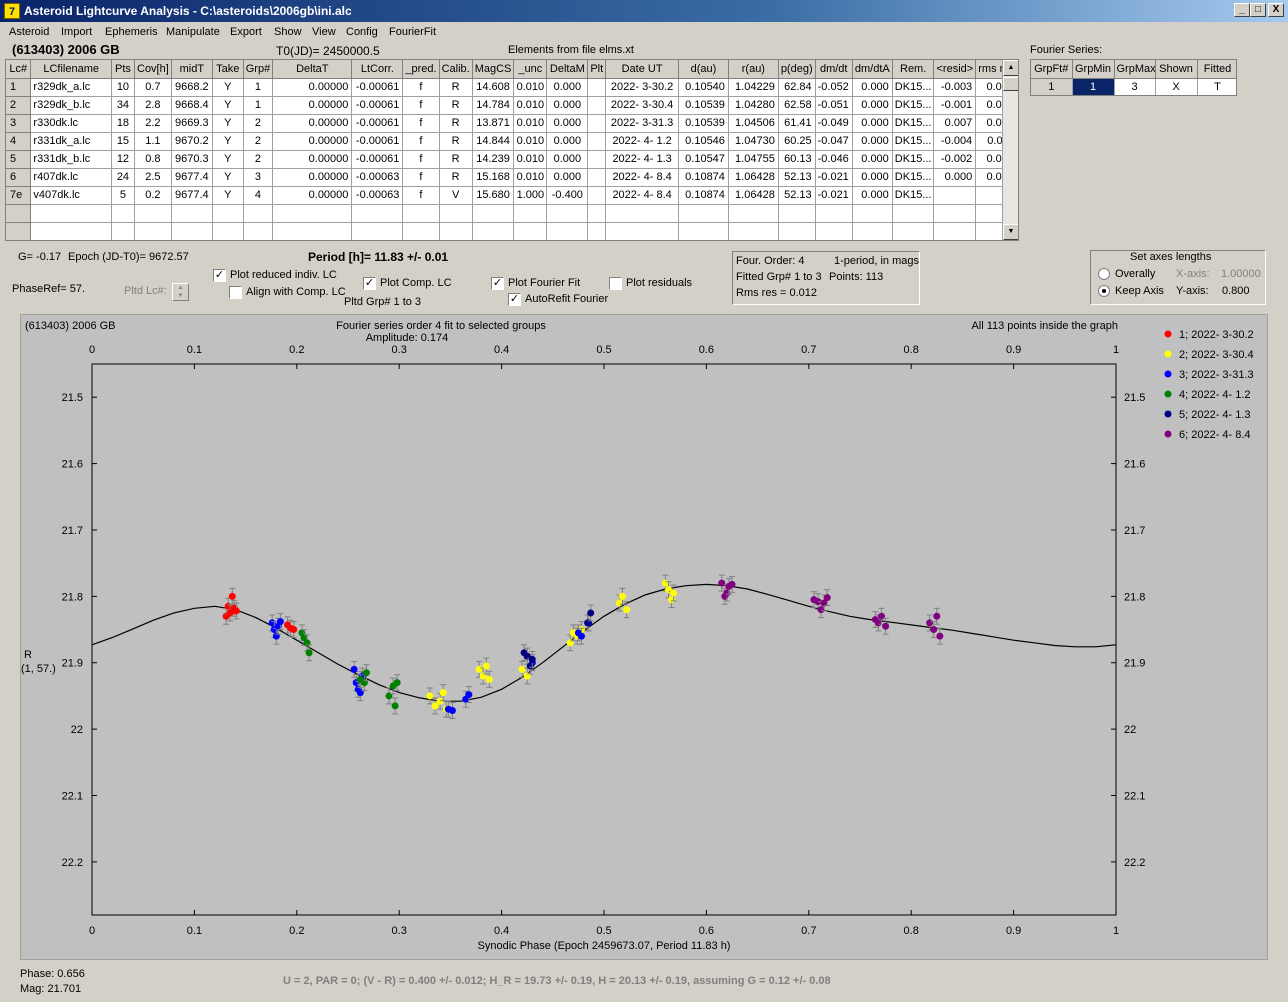 This screenshot has height=1002, width=1288. Describe the element at coordinates (493, 123) in the screenshot. I see `table-cell: 13.871` at that location.